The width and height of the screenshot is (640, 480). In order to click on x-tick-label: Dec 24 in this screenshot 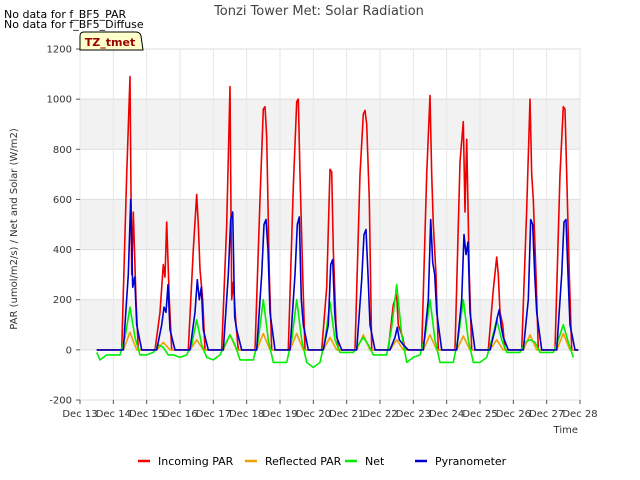, I will do `click(446, 414)`.